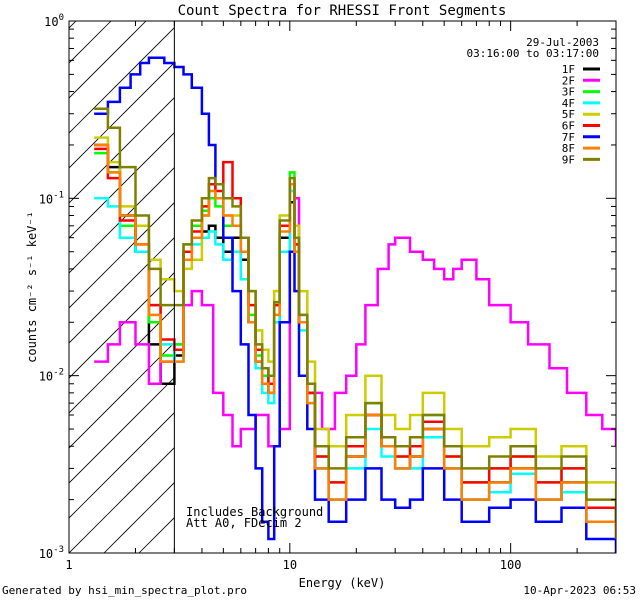 The height and width of the screenshot is (600, 640). I want to click on timestamp-label: 10-Apr-2023 06:53, so click(579, 590).